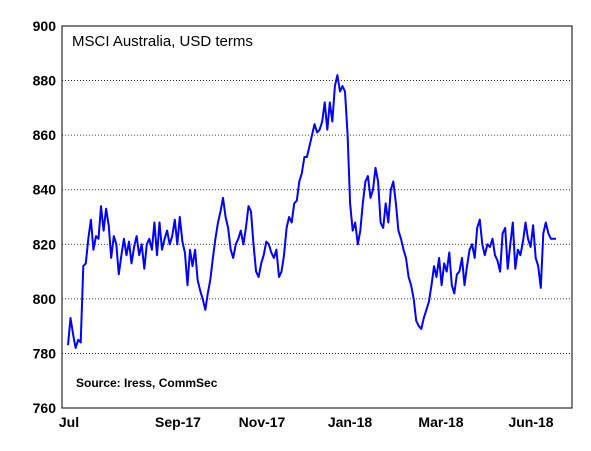 This screenshot has width=591, height=451. What do you see at coordinates (530, 422) in the screenshot?
I see `x-tick-label: Jun-18` at bounding box center [530, 422].